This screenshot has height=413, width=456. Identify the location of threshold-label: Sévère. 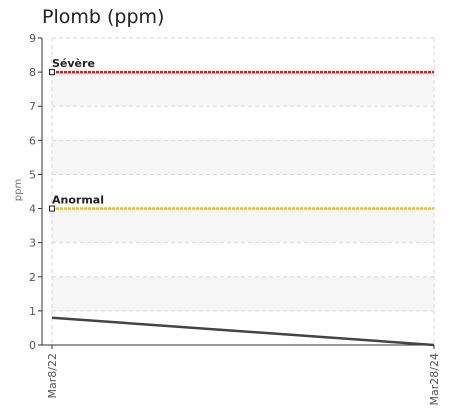
(73, 63).